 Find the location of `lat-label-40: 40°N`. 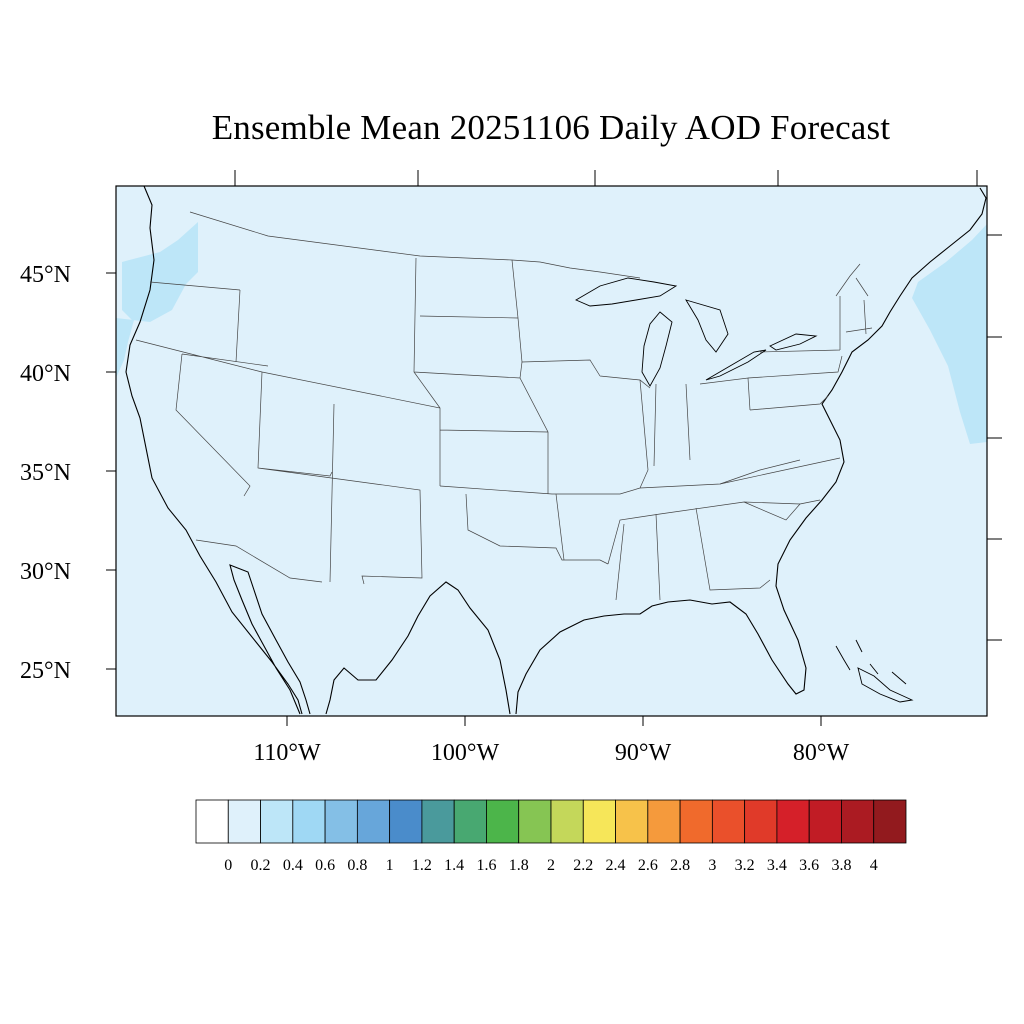

lat-label-40: 40°N is located at coordinates (45, 374).